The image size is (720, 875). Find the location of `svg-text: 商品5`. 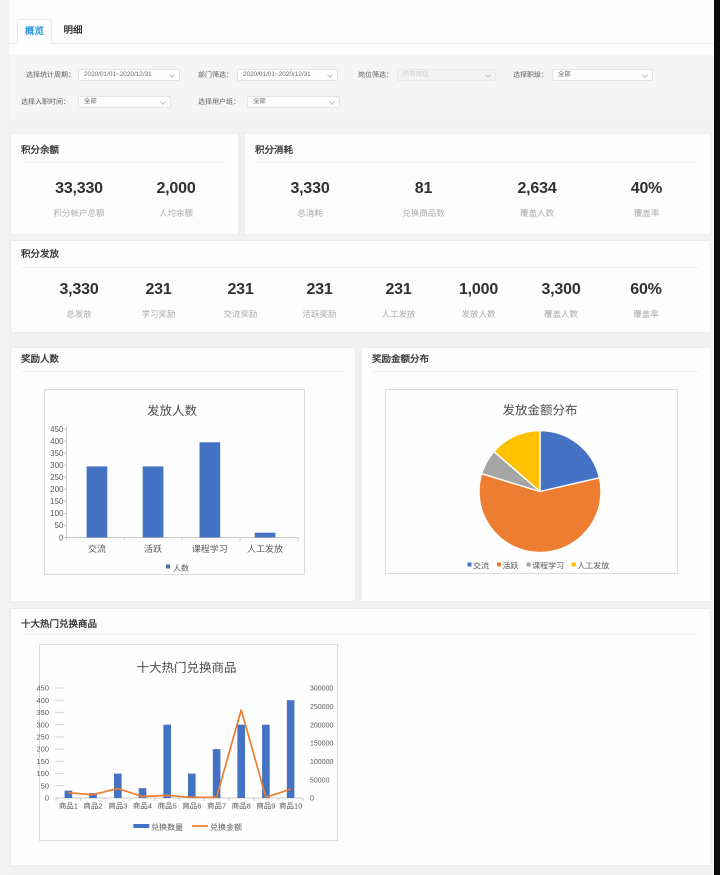

svg-text: 商品5 is located at coordinates (167, 806).